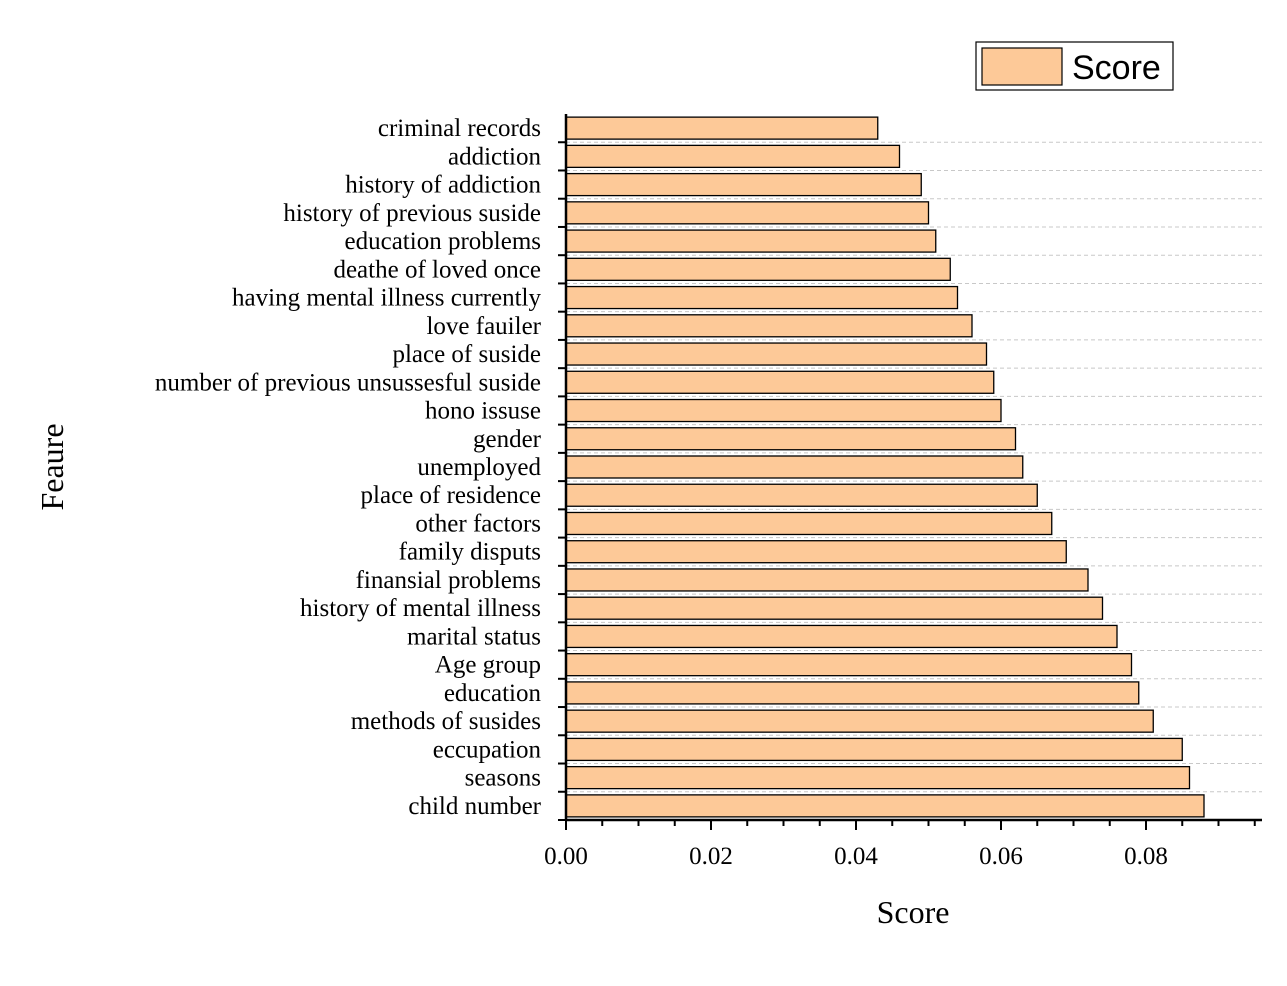 This screenshot has height=986, width=1287. Describe the element at coordinates (711, 856) in the screenshot. I see `x-tick-label: 0.02` at that location.